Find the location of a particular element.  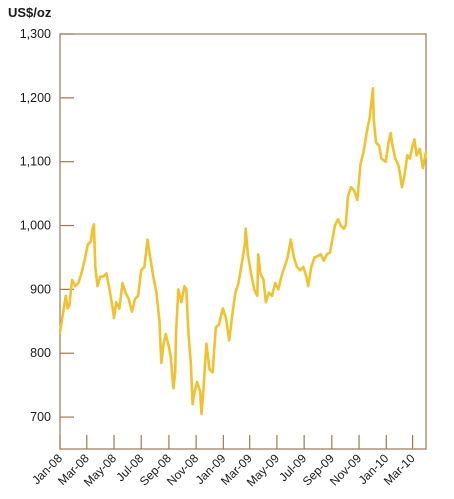

y-axis: 700 800 900 1,000 1,100 1,200 1,300 is located at coordinates (47, 225).